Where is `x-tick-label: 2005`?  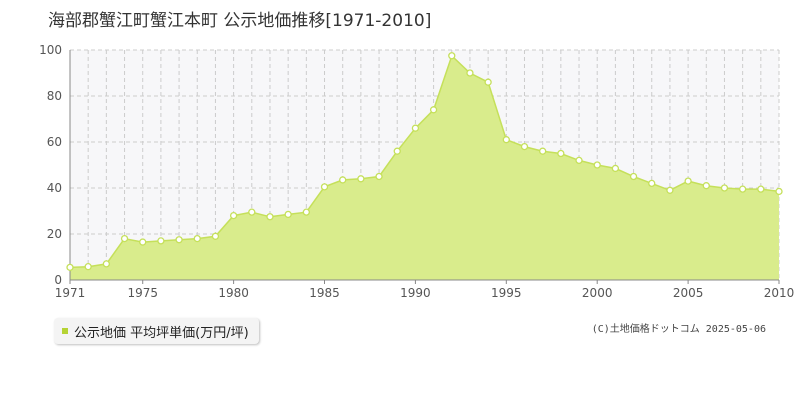
x-tick-label: 2005 is located at coordinates (688, 293).